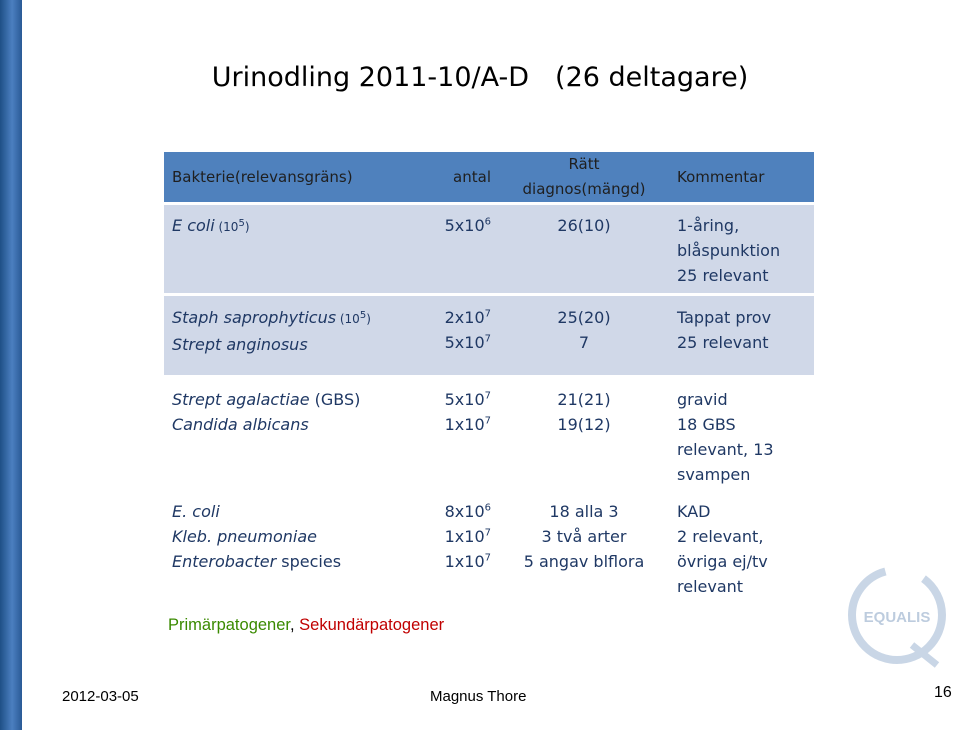 This screenshot has width=960, height=730. I want to click on footer-author: Magnus Thore, so click(478, 696).